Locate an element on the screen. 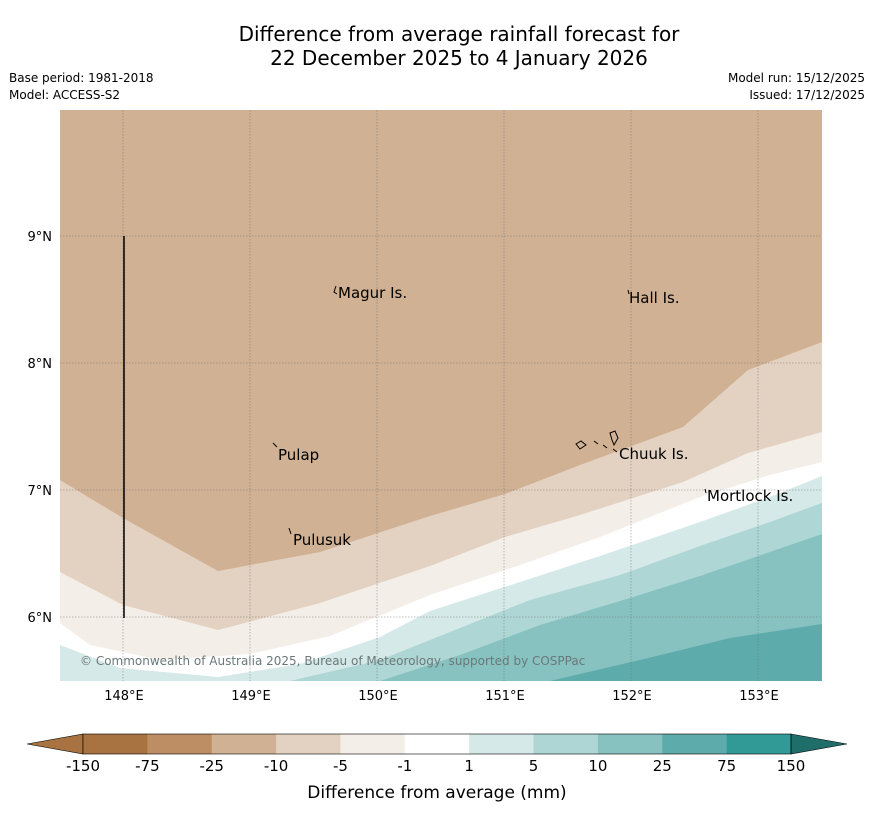 The image size is (873, 816). colorbar-tick-4: -5 is located at coordinates (340, 766).